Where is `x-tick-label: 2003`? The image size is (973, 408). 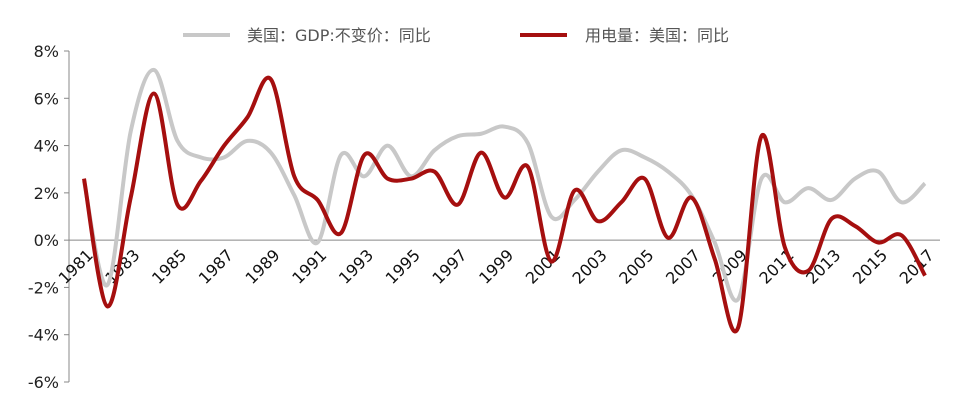 x-tick-label: 2003 is located at coordinates (590, 267).